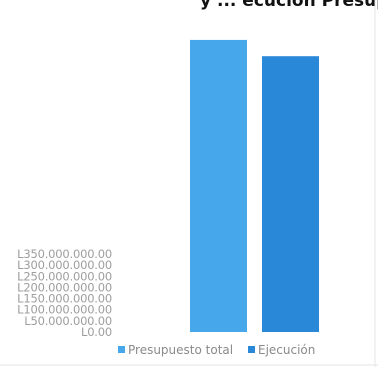 The height and width of the screenshot is (367, 378). Describe the element at coordinates (290, 194) in the screenshot. I see `bar-ejecucion` at that location.